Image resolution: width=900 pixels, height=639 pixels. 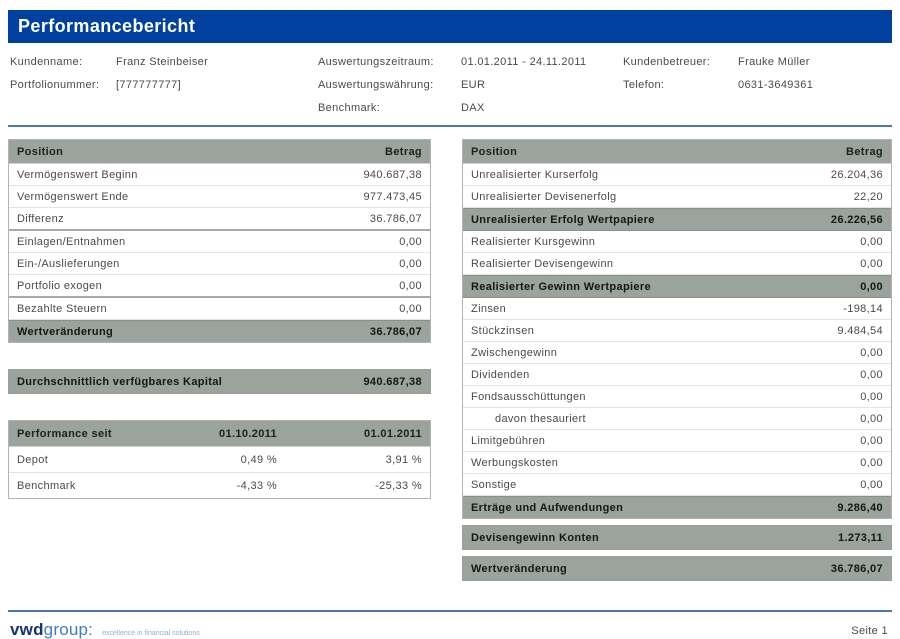 What do you see at coordinates (68, 629) in the screenshot?
I see `logo-text-group: group:` at bounding box center [68, 629].